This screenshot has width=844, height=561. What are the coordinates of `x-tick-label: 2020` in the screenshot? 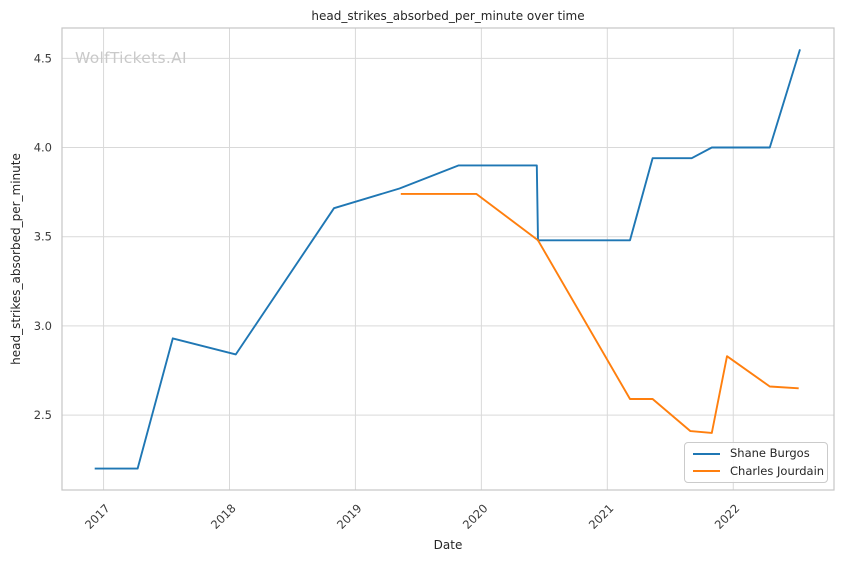 It's located at (475, 516).